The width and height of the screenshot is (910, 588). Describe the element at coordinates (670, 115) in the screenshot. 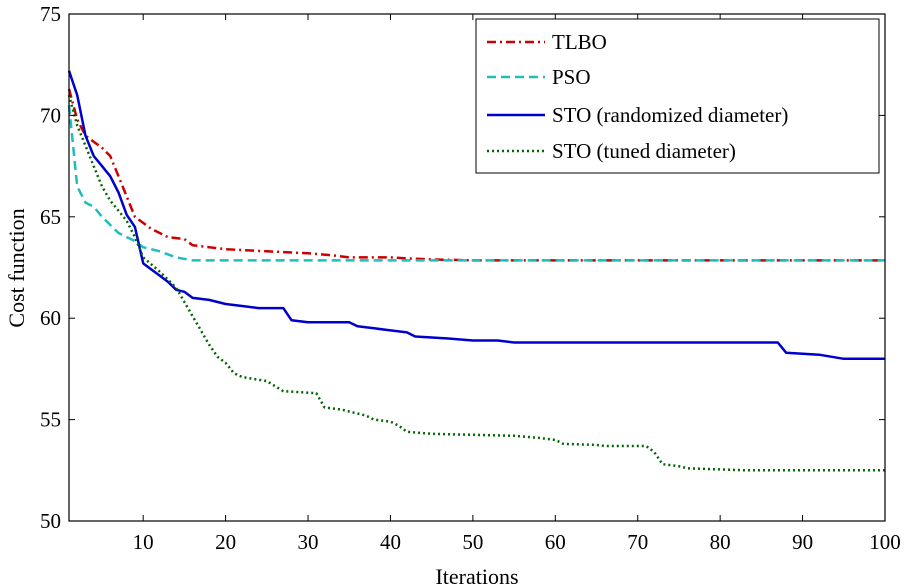

I see `legend-label-sto-randomized: STO (randomized diameter)` at that location.